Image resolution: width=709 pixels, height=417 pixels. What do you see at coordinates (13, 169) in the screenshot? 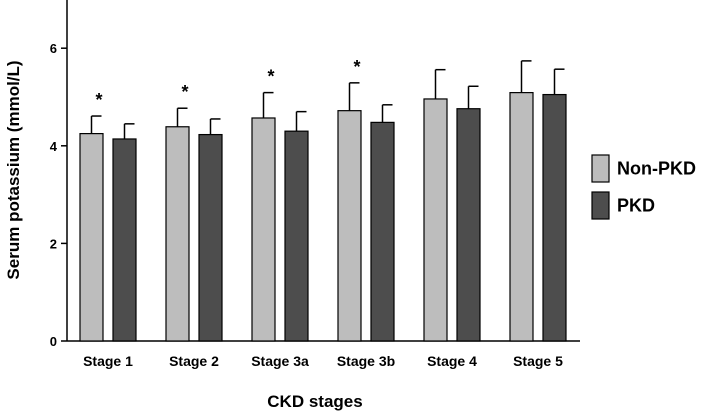
I see `y-axis-title: Serum potassium (mmol/L)` at bounding box center [13, 169].